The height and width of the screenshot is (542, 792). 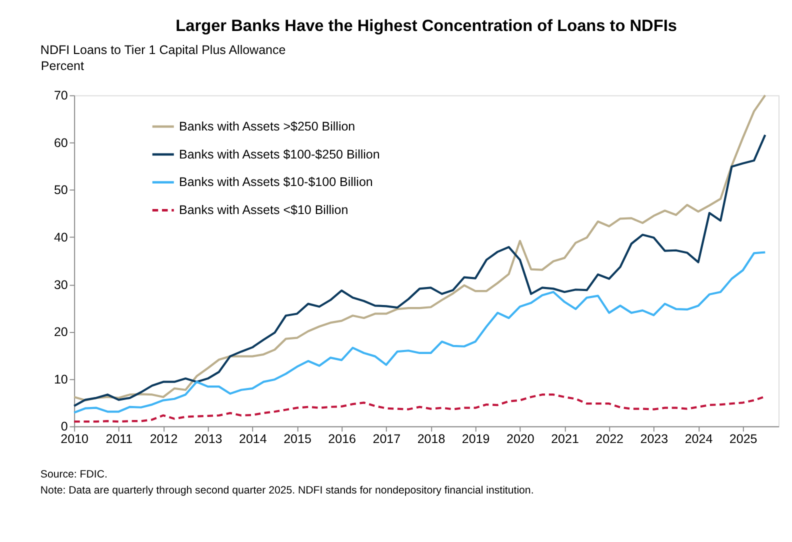 What do you see at coordinates (298, 439) in the screenshot?
I see `x-tick-label: 2015` at bounding box center [298, 439].